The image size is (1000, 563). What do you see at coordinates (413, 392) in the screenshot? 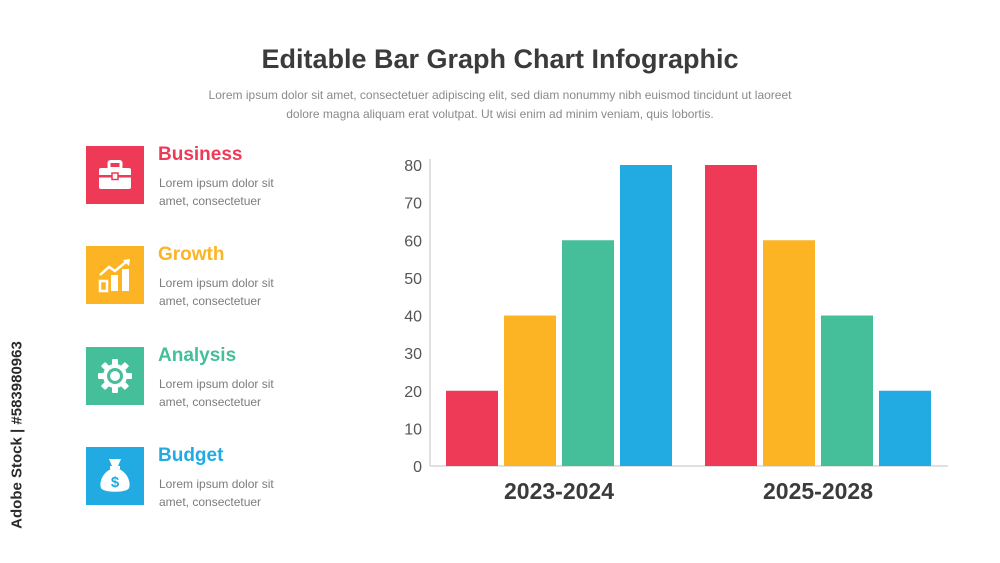
I see `y-tick-label: 20` at bounding box center [413, 392].